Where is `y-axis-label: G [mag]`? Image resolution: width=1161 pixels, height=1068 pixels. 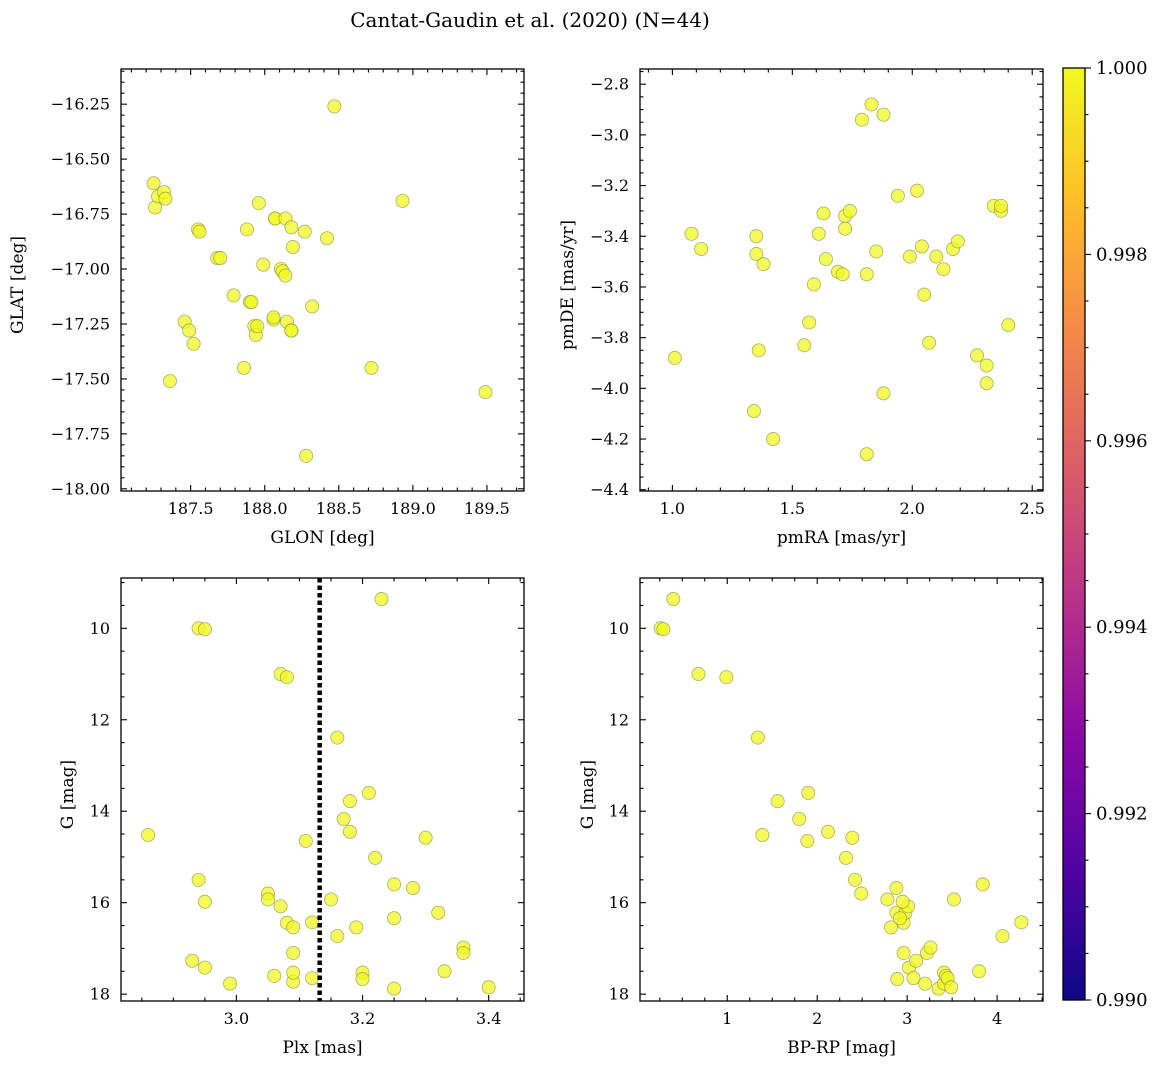
y-axis-label: G [mag] is located at coordinates (68, 794).